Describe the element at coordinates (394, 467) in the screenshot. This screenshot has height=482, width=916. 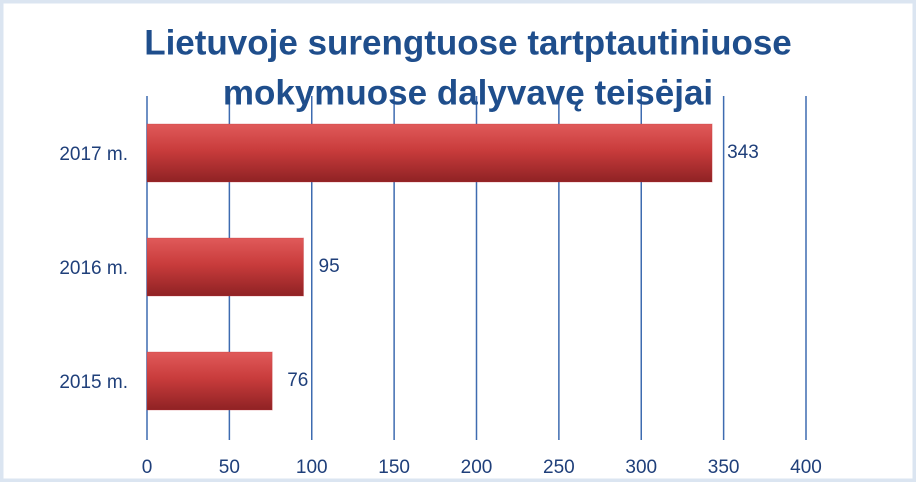
I see `x-tick-label: 150` at that location.